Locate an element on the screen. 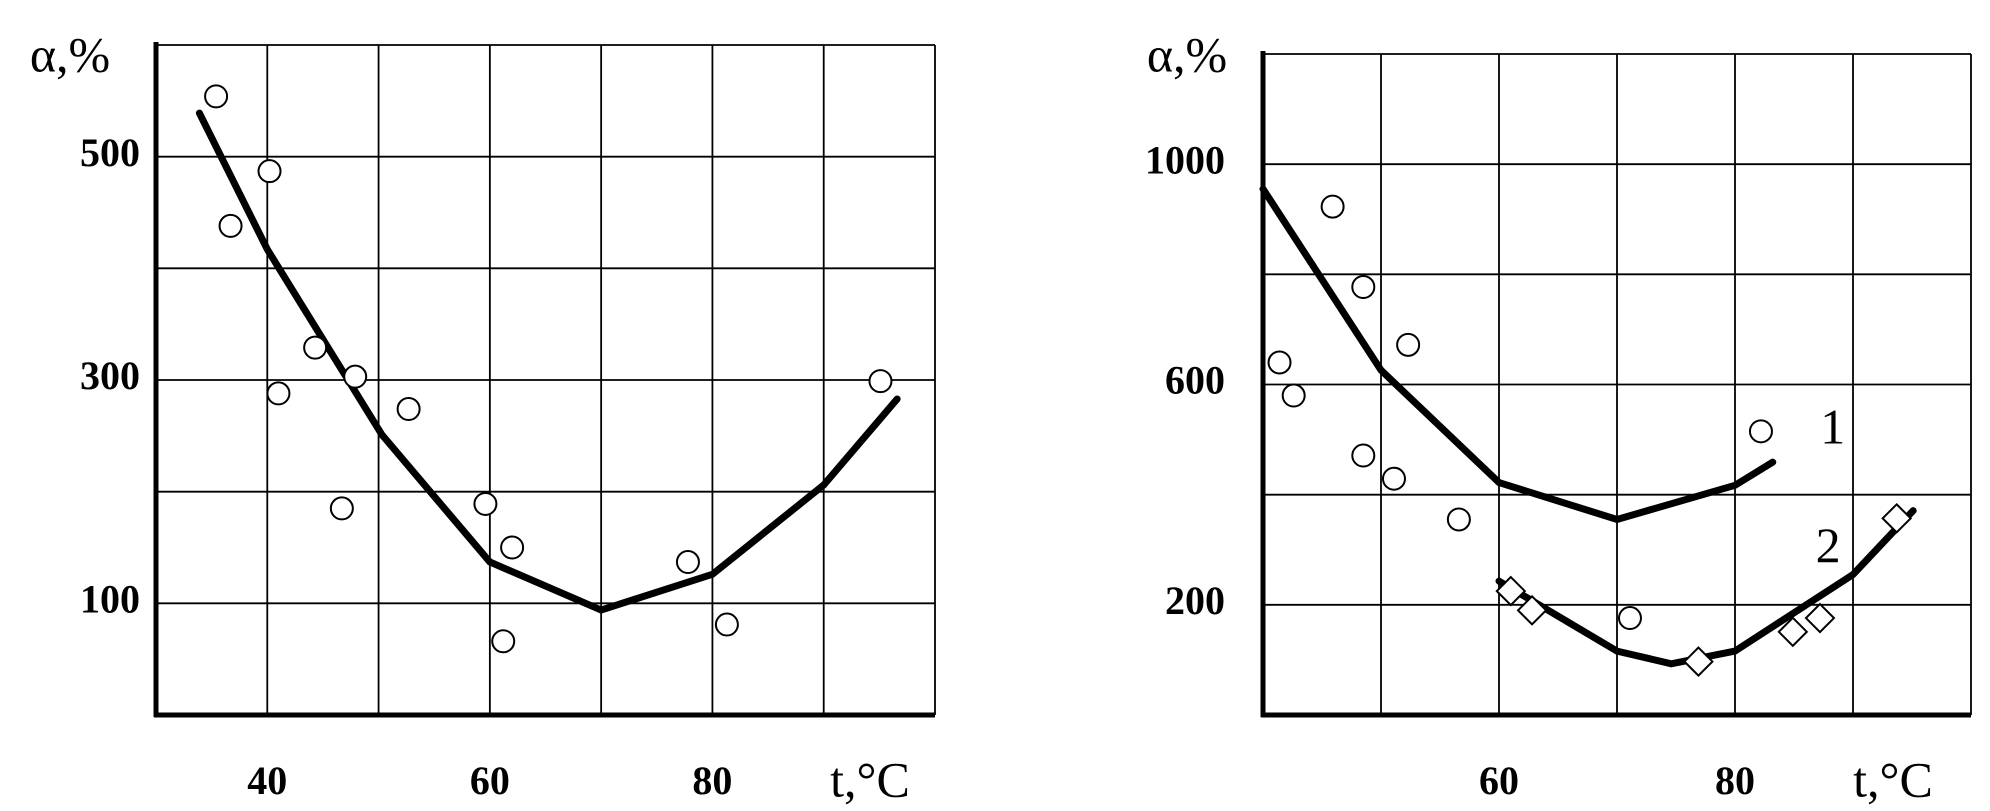 The width and height of the screenshot is (1990, 811). x-tick-label: 40 is located at coordinates (267, 780).